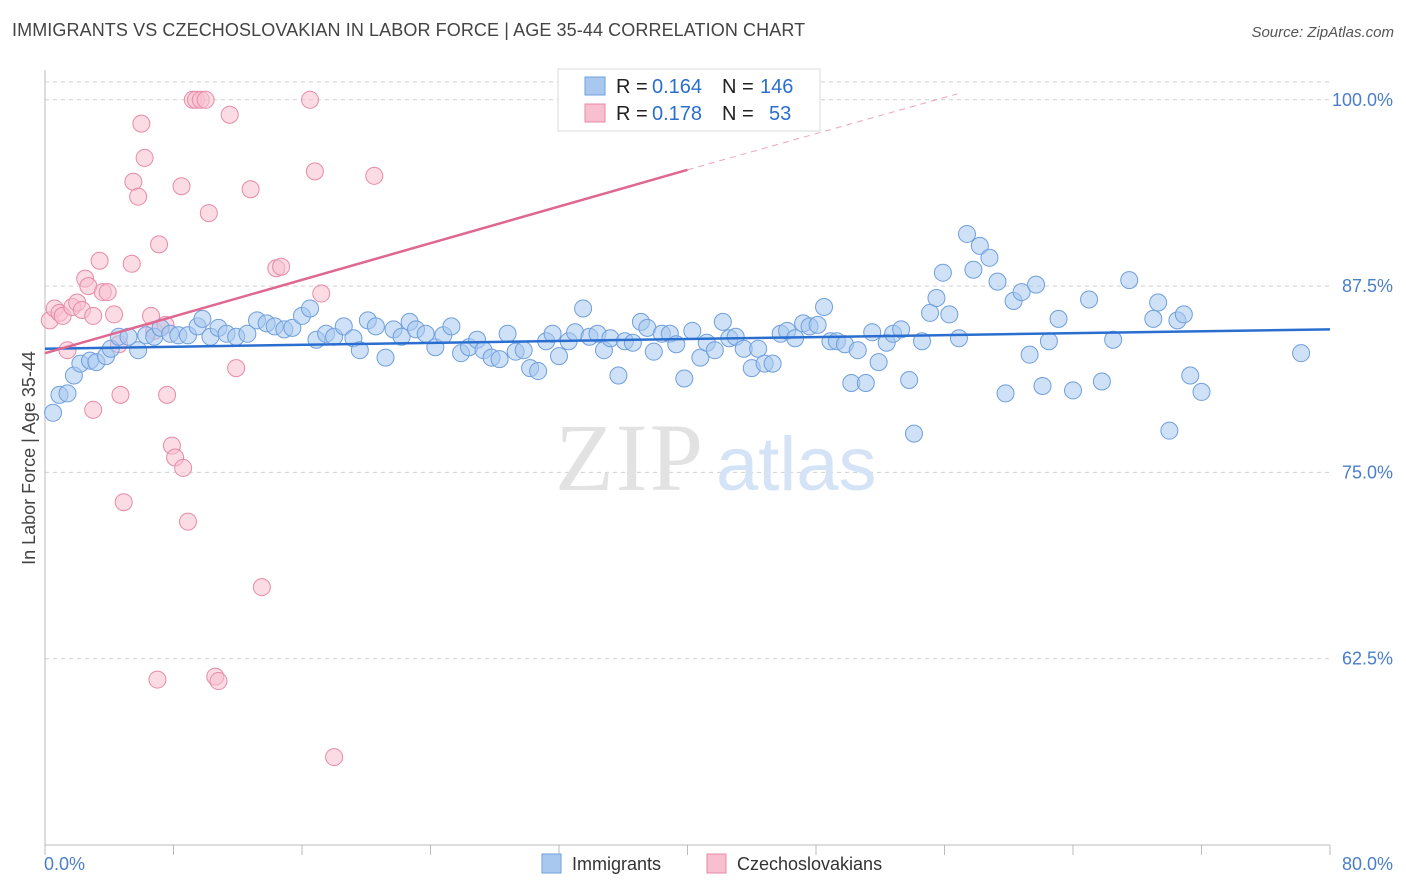 Image resolution: width=1406 pixels, height=892 pixels. What do you see at coordinates (595, 113) in the screenshot?
I see `legend-swatch-czechoslovakians` at bounding box center [595, 113].